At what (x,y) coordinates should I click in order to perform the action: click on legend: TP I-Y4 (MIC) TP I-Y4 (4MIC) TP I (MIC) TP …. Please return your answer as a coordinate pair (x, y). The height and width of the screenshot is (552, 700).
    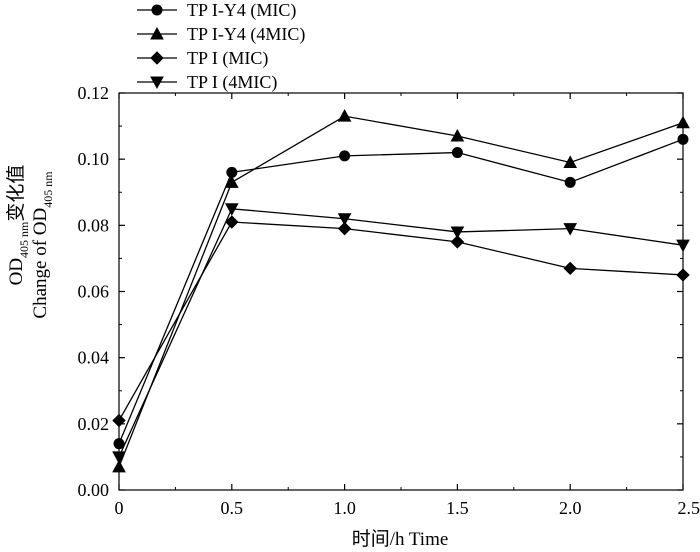
    Looking at the image, I should click on (221, 46).